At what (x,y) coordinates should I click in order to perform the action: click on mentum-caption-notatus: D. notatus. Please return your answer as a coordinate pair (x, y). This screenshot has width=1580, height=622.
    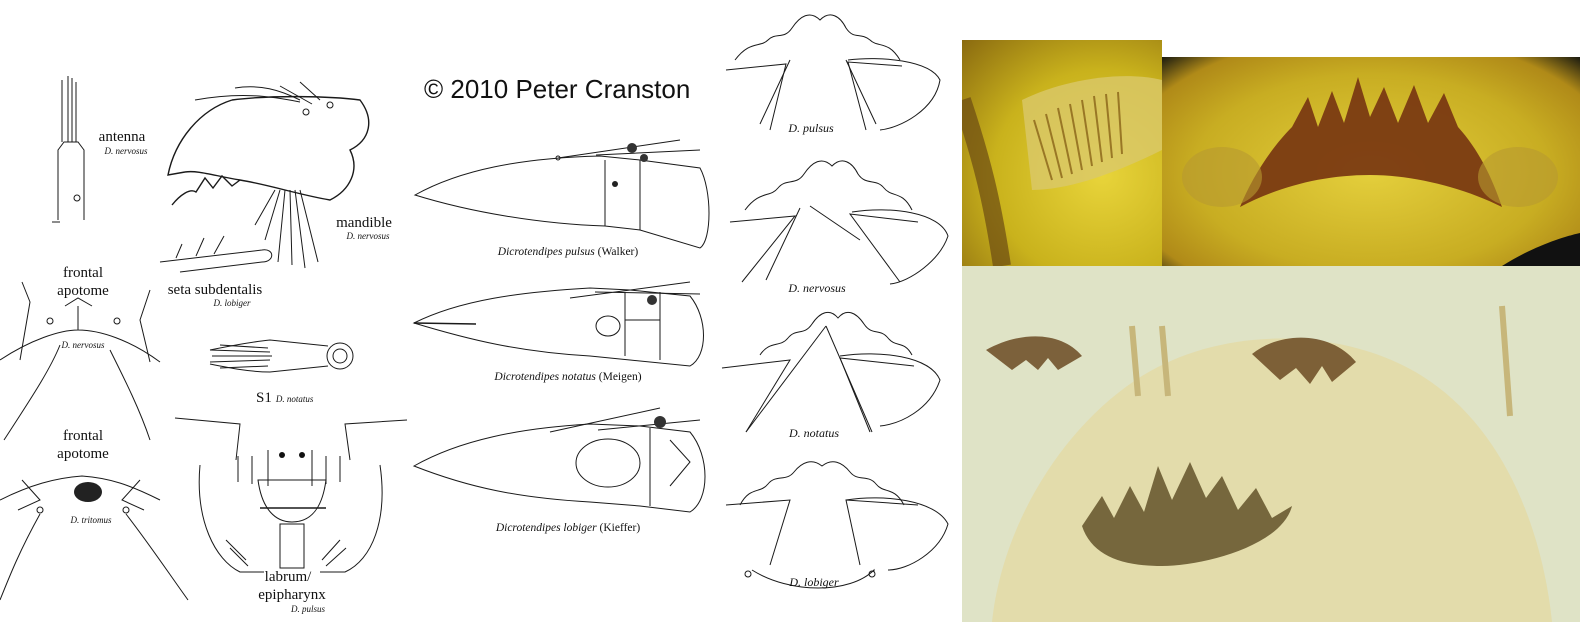
    Looking at the image, I should click on (813, 433).